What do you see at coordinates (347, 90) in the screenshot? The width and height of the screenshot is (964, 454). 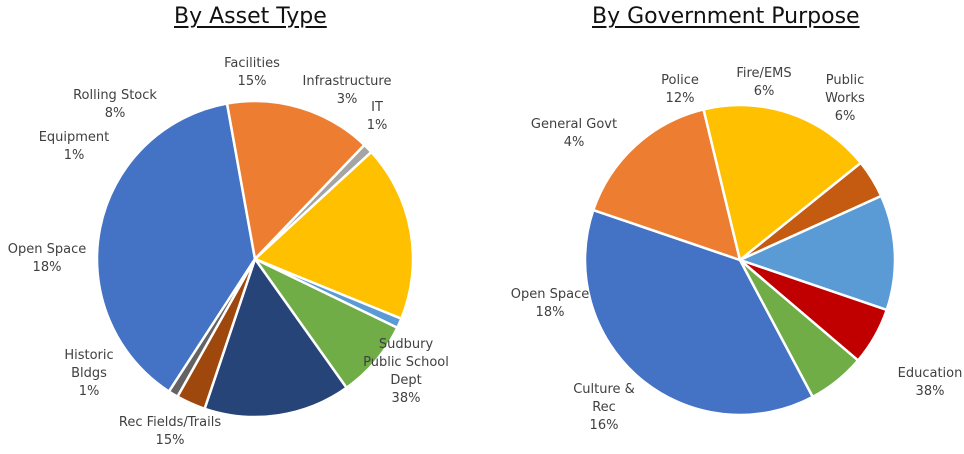 I see `slice-label-asset-type-infrastructure: Infrastructure 3%` at bounding box center [347, 90].